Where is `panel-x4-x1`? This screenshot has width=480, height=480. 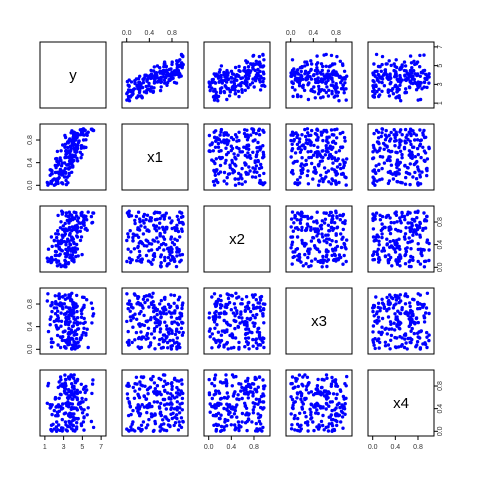
panel-x4-x1 is located at coordinates (155, 403).